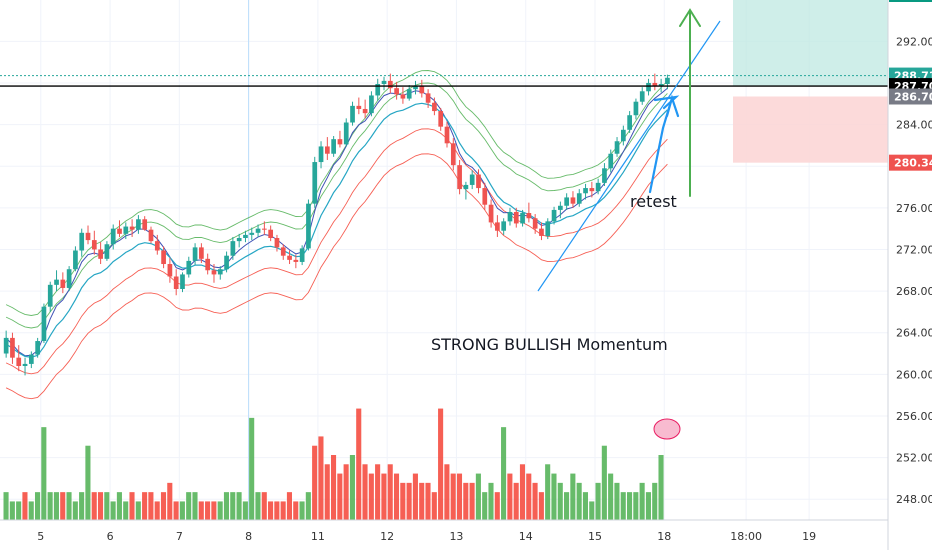  Describe the element at coordinates (40, 536) in the screenshot. I see `time-tick-label: 5` at that location.